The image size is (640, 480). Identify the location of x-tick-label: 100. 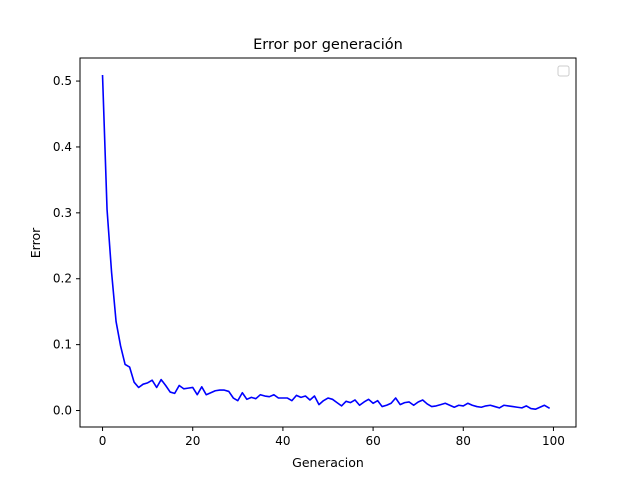
(553, 441).